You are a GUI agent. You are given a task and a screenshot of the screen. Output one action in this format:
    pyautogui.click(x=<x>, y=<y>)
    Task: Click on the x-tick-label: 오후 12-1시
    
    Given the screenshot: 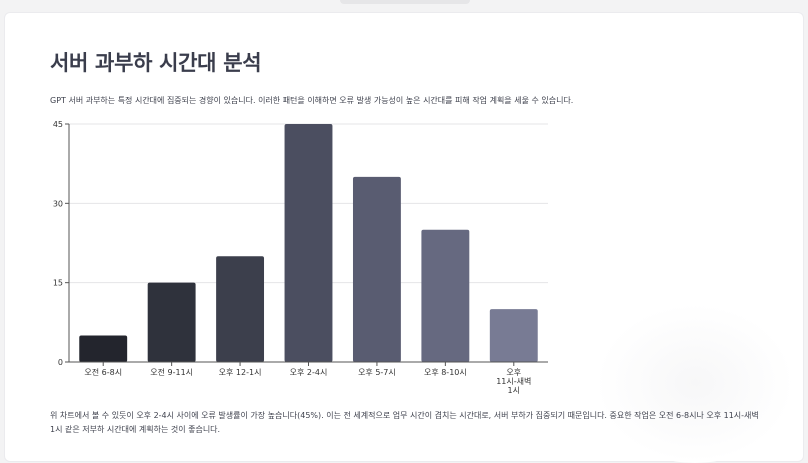 What is the action you would take?
    pyautogui.click(x=240, y=372)
    